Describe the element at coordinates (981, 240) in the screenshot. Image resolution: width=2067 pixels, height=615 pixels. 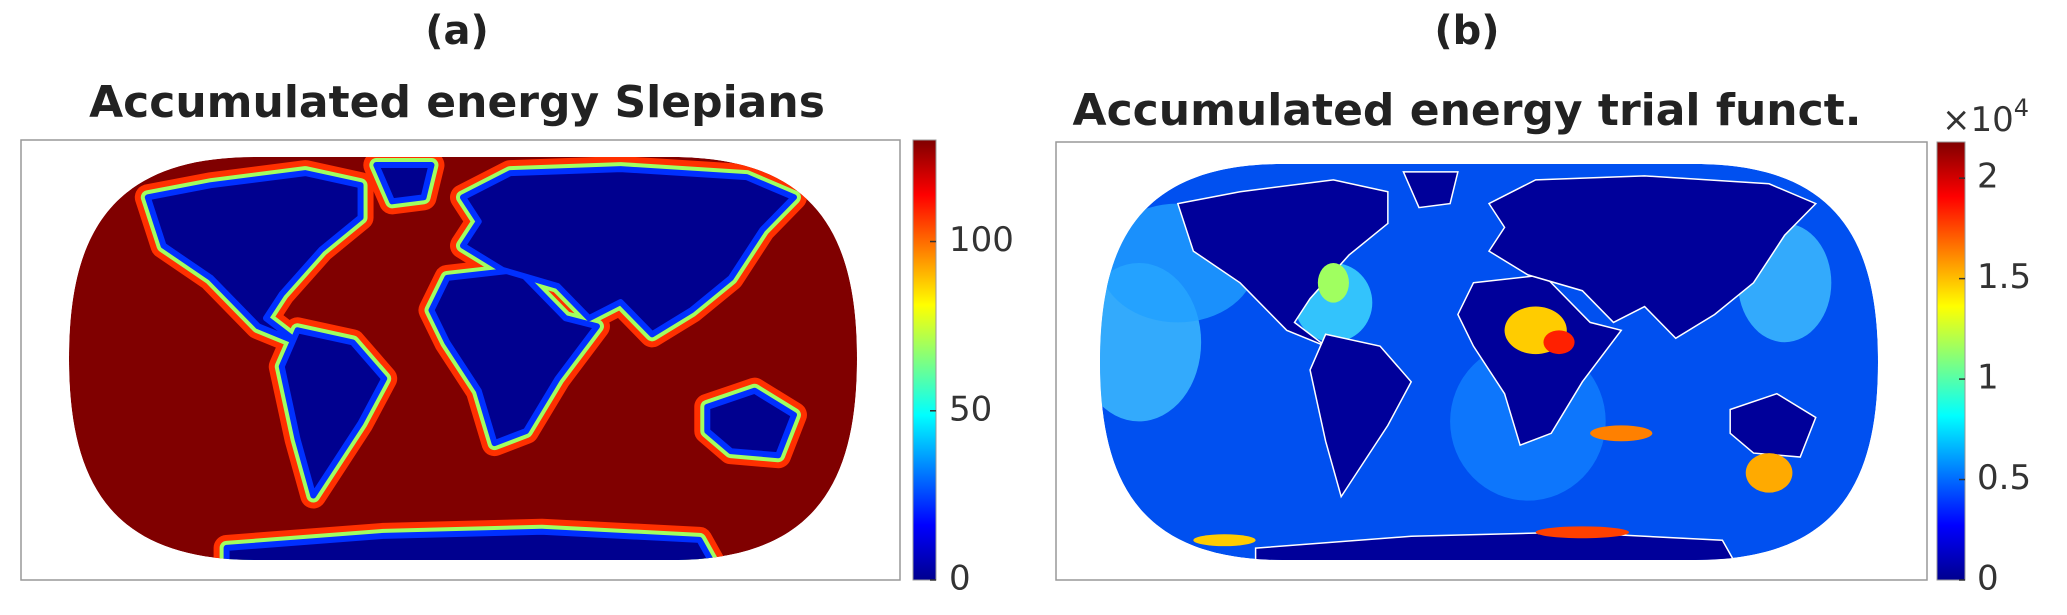
I see `colorbar-tick-label: 100` at that location.